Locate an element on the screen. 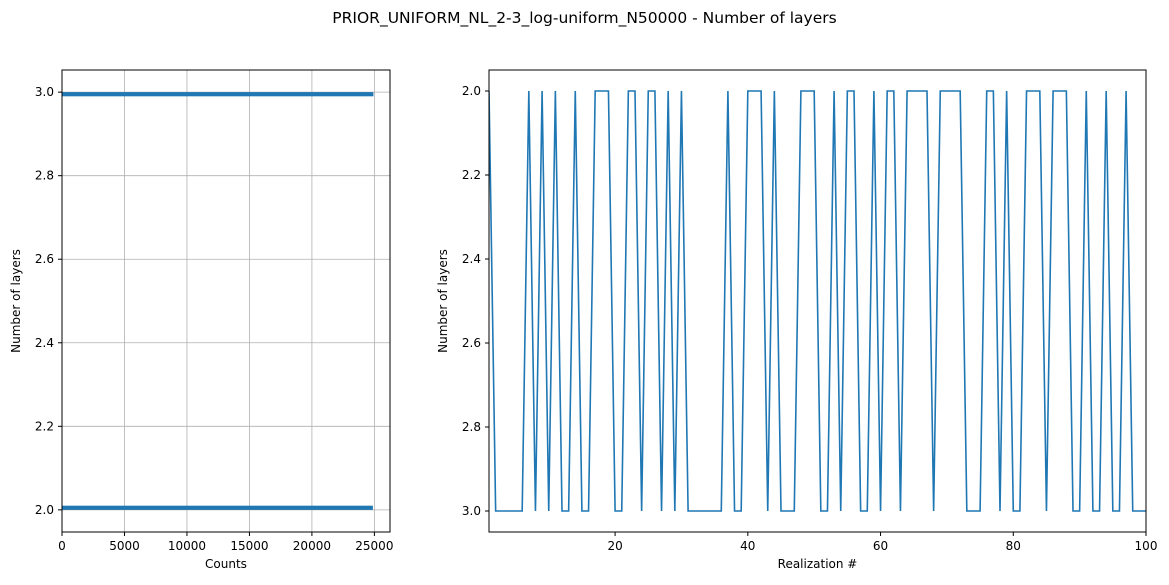 The image size is (1169, 585). x-tick-label: 15000 is located at coordinates (249, 546).